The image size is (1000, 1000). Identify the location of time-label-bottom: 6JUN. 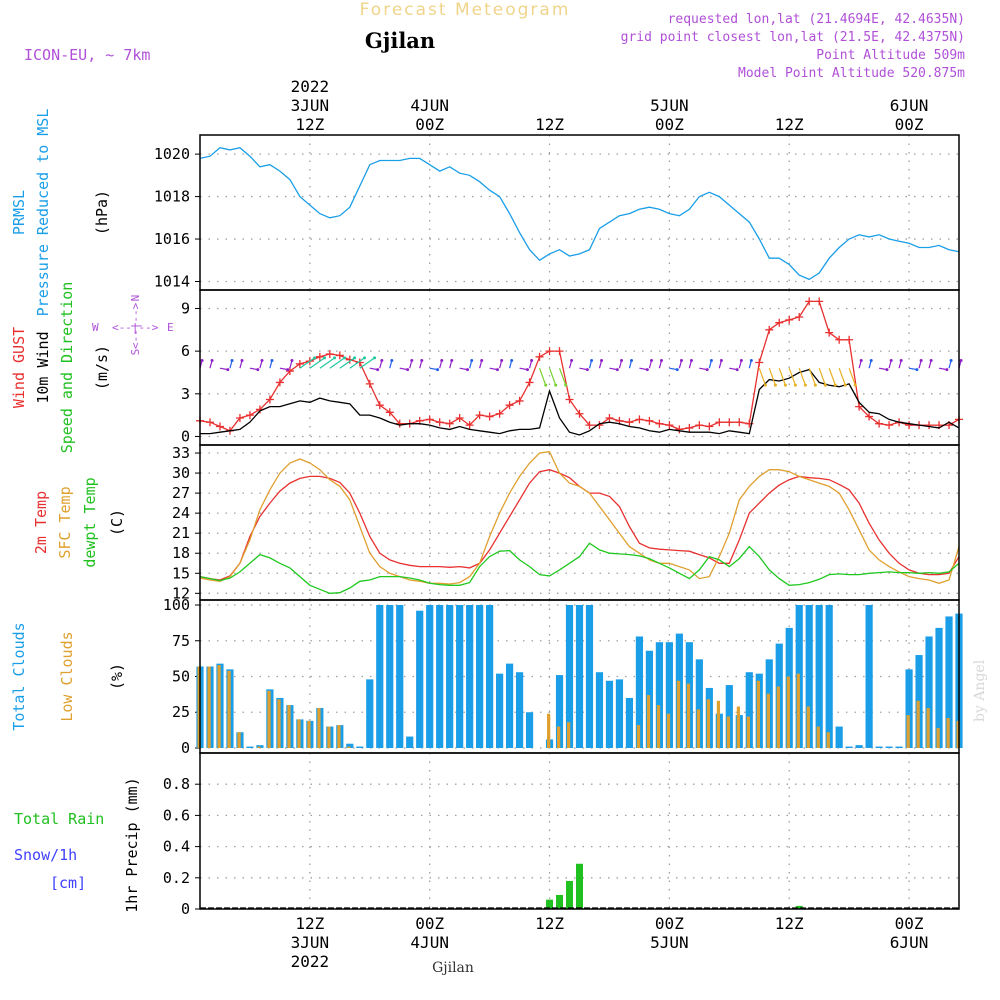
(909, 942).